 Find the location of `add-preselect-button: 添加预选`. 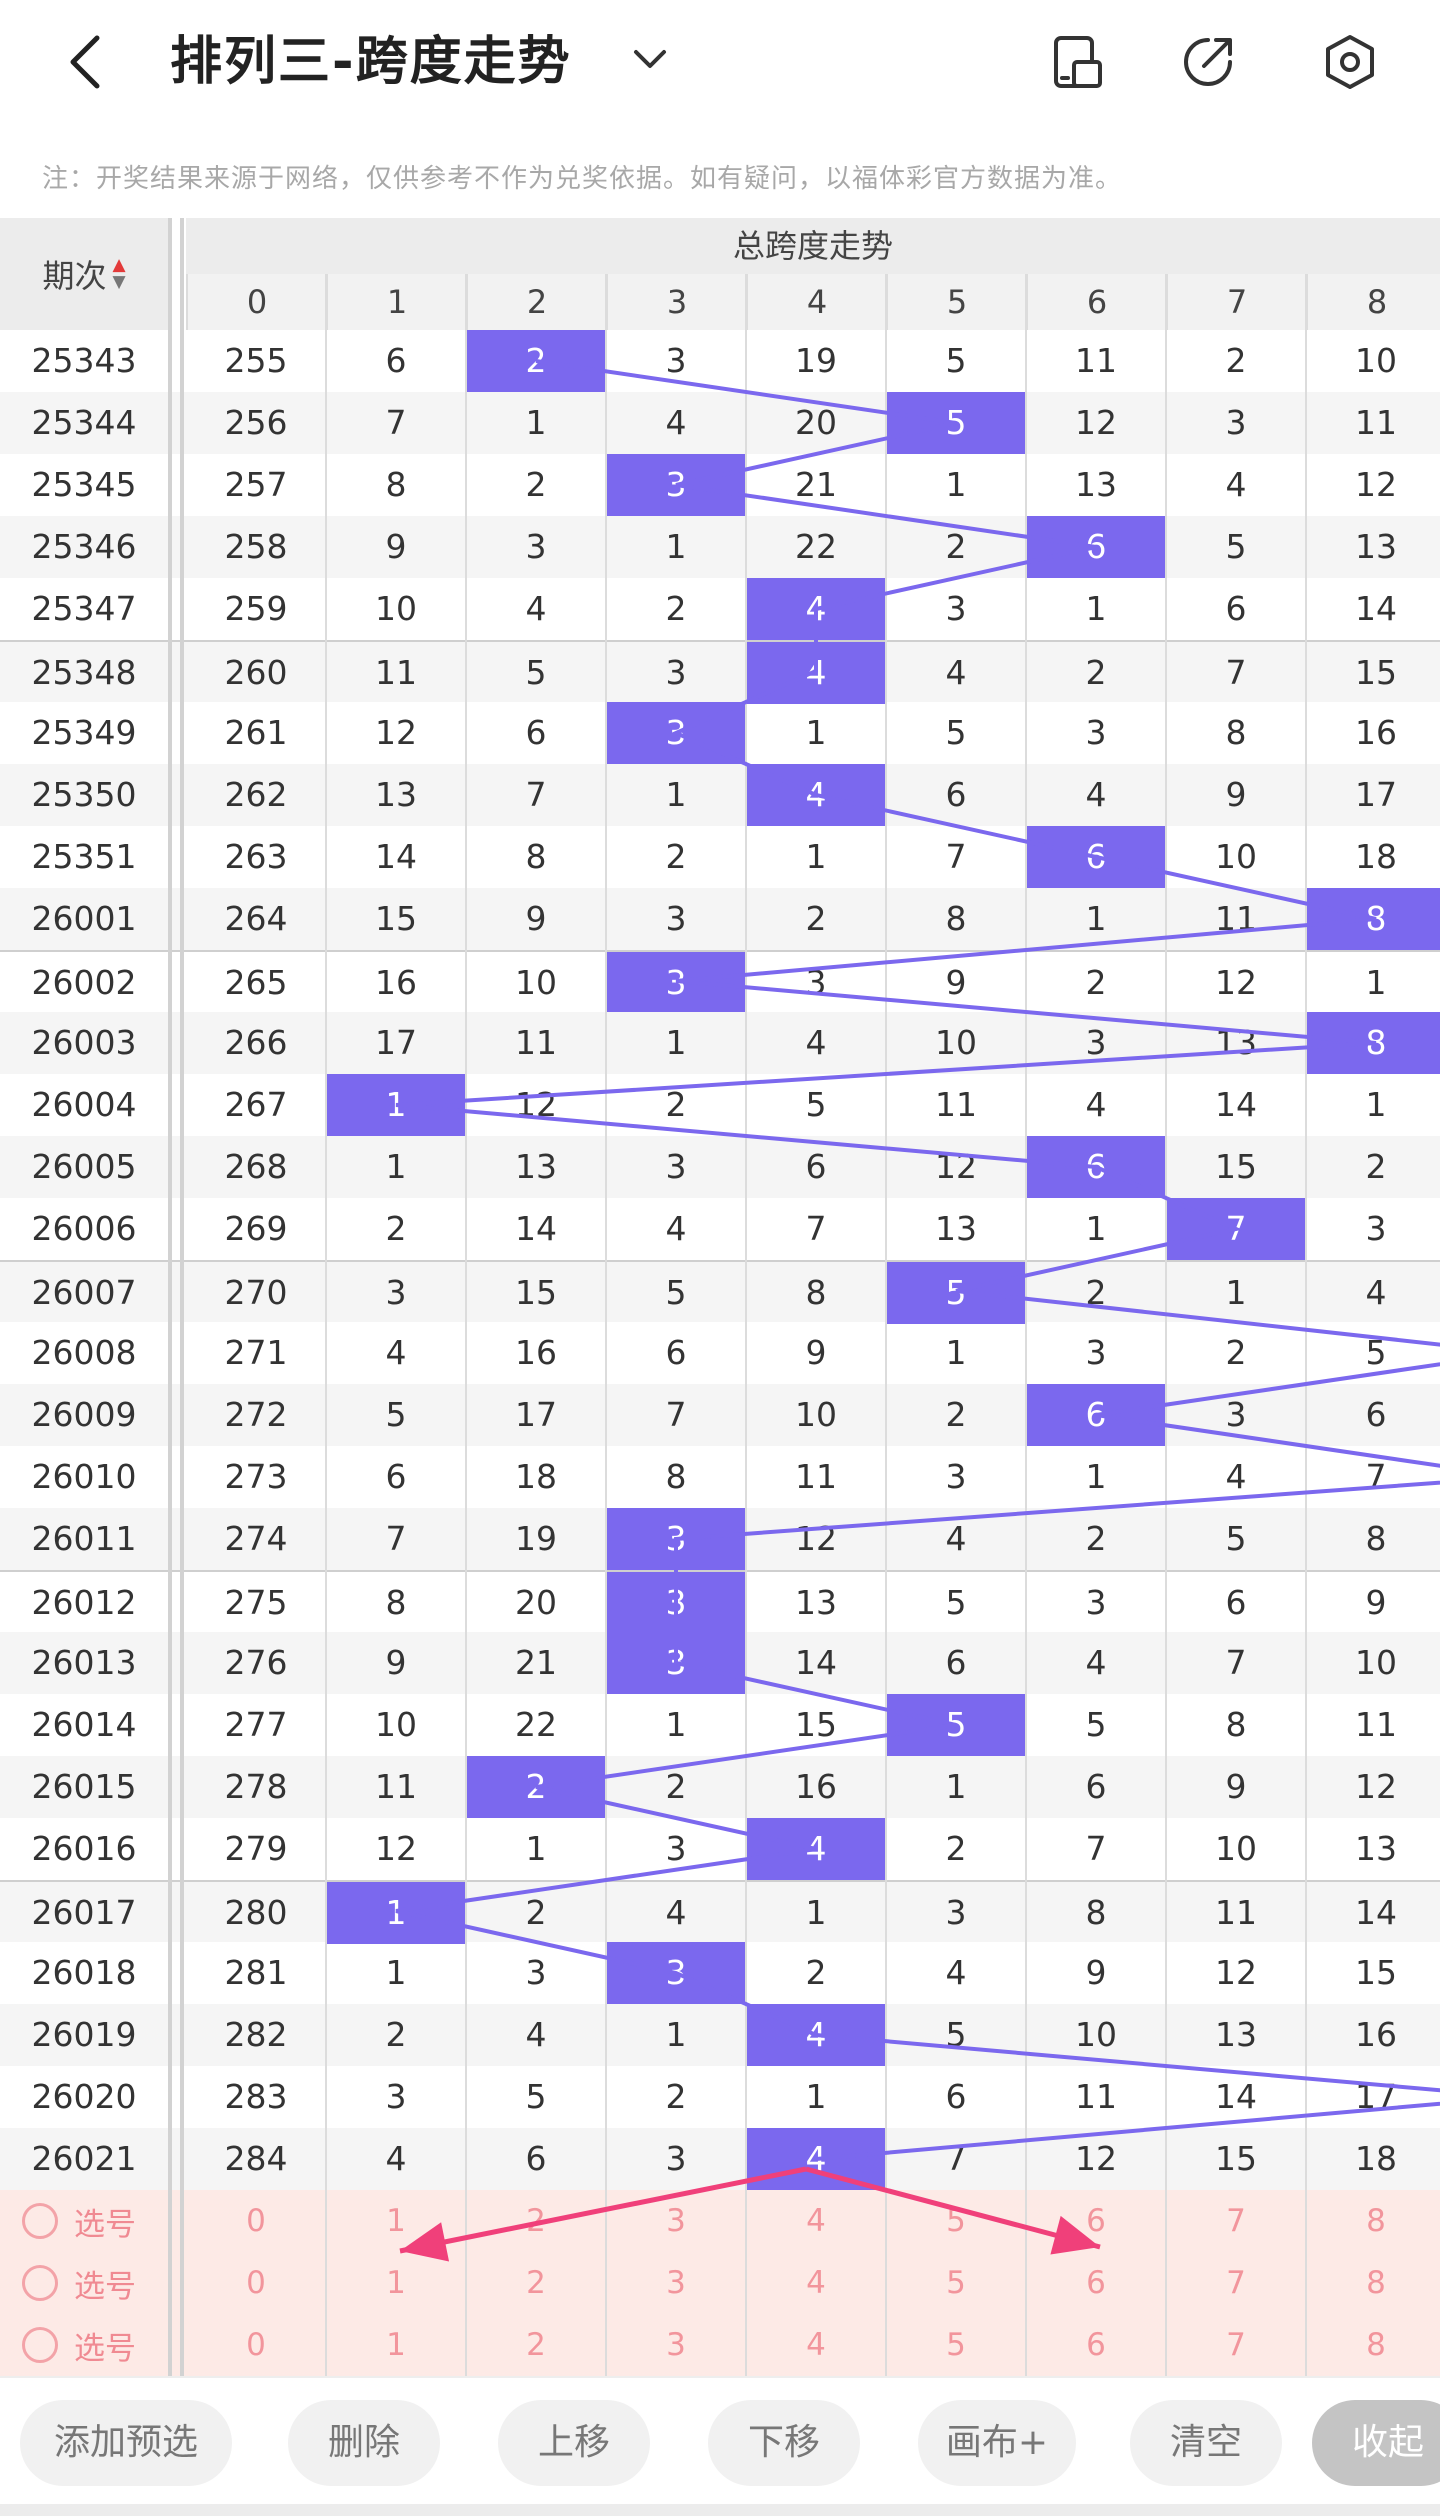

add-preselect-button: 添加预选 is located at coordinates (126, 2443).